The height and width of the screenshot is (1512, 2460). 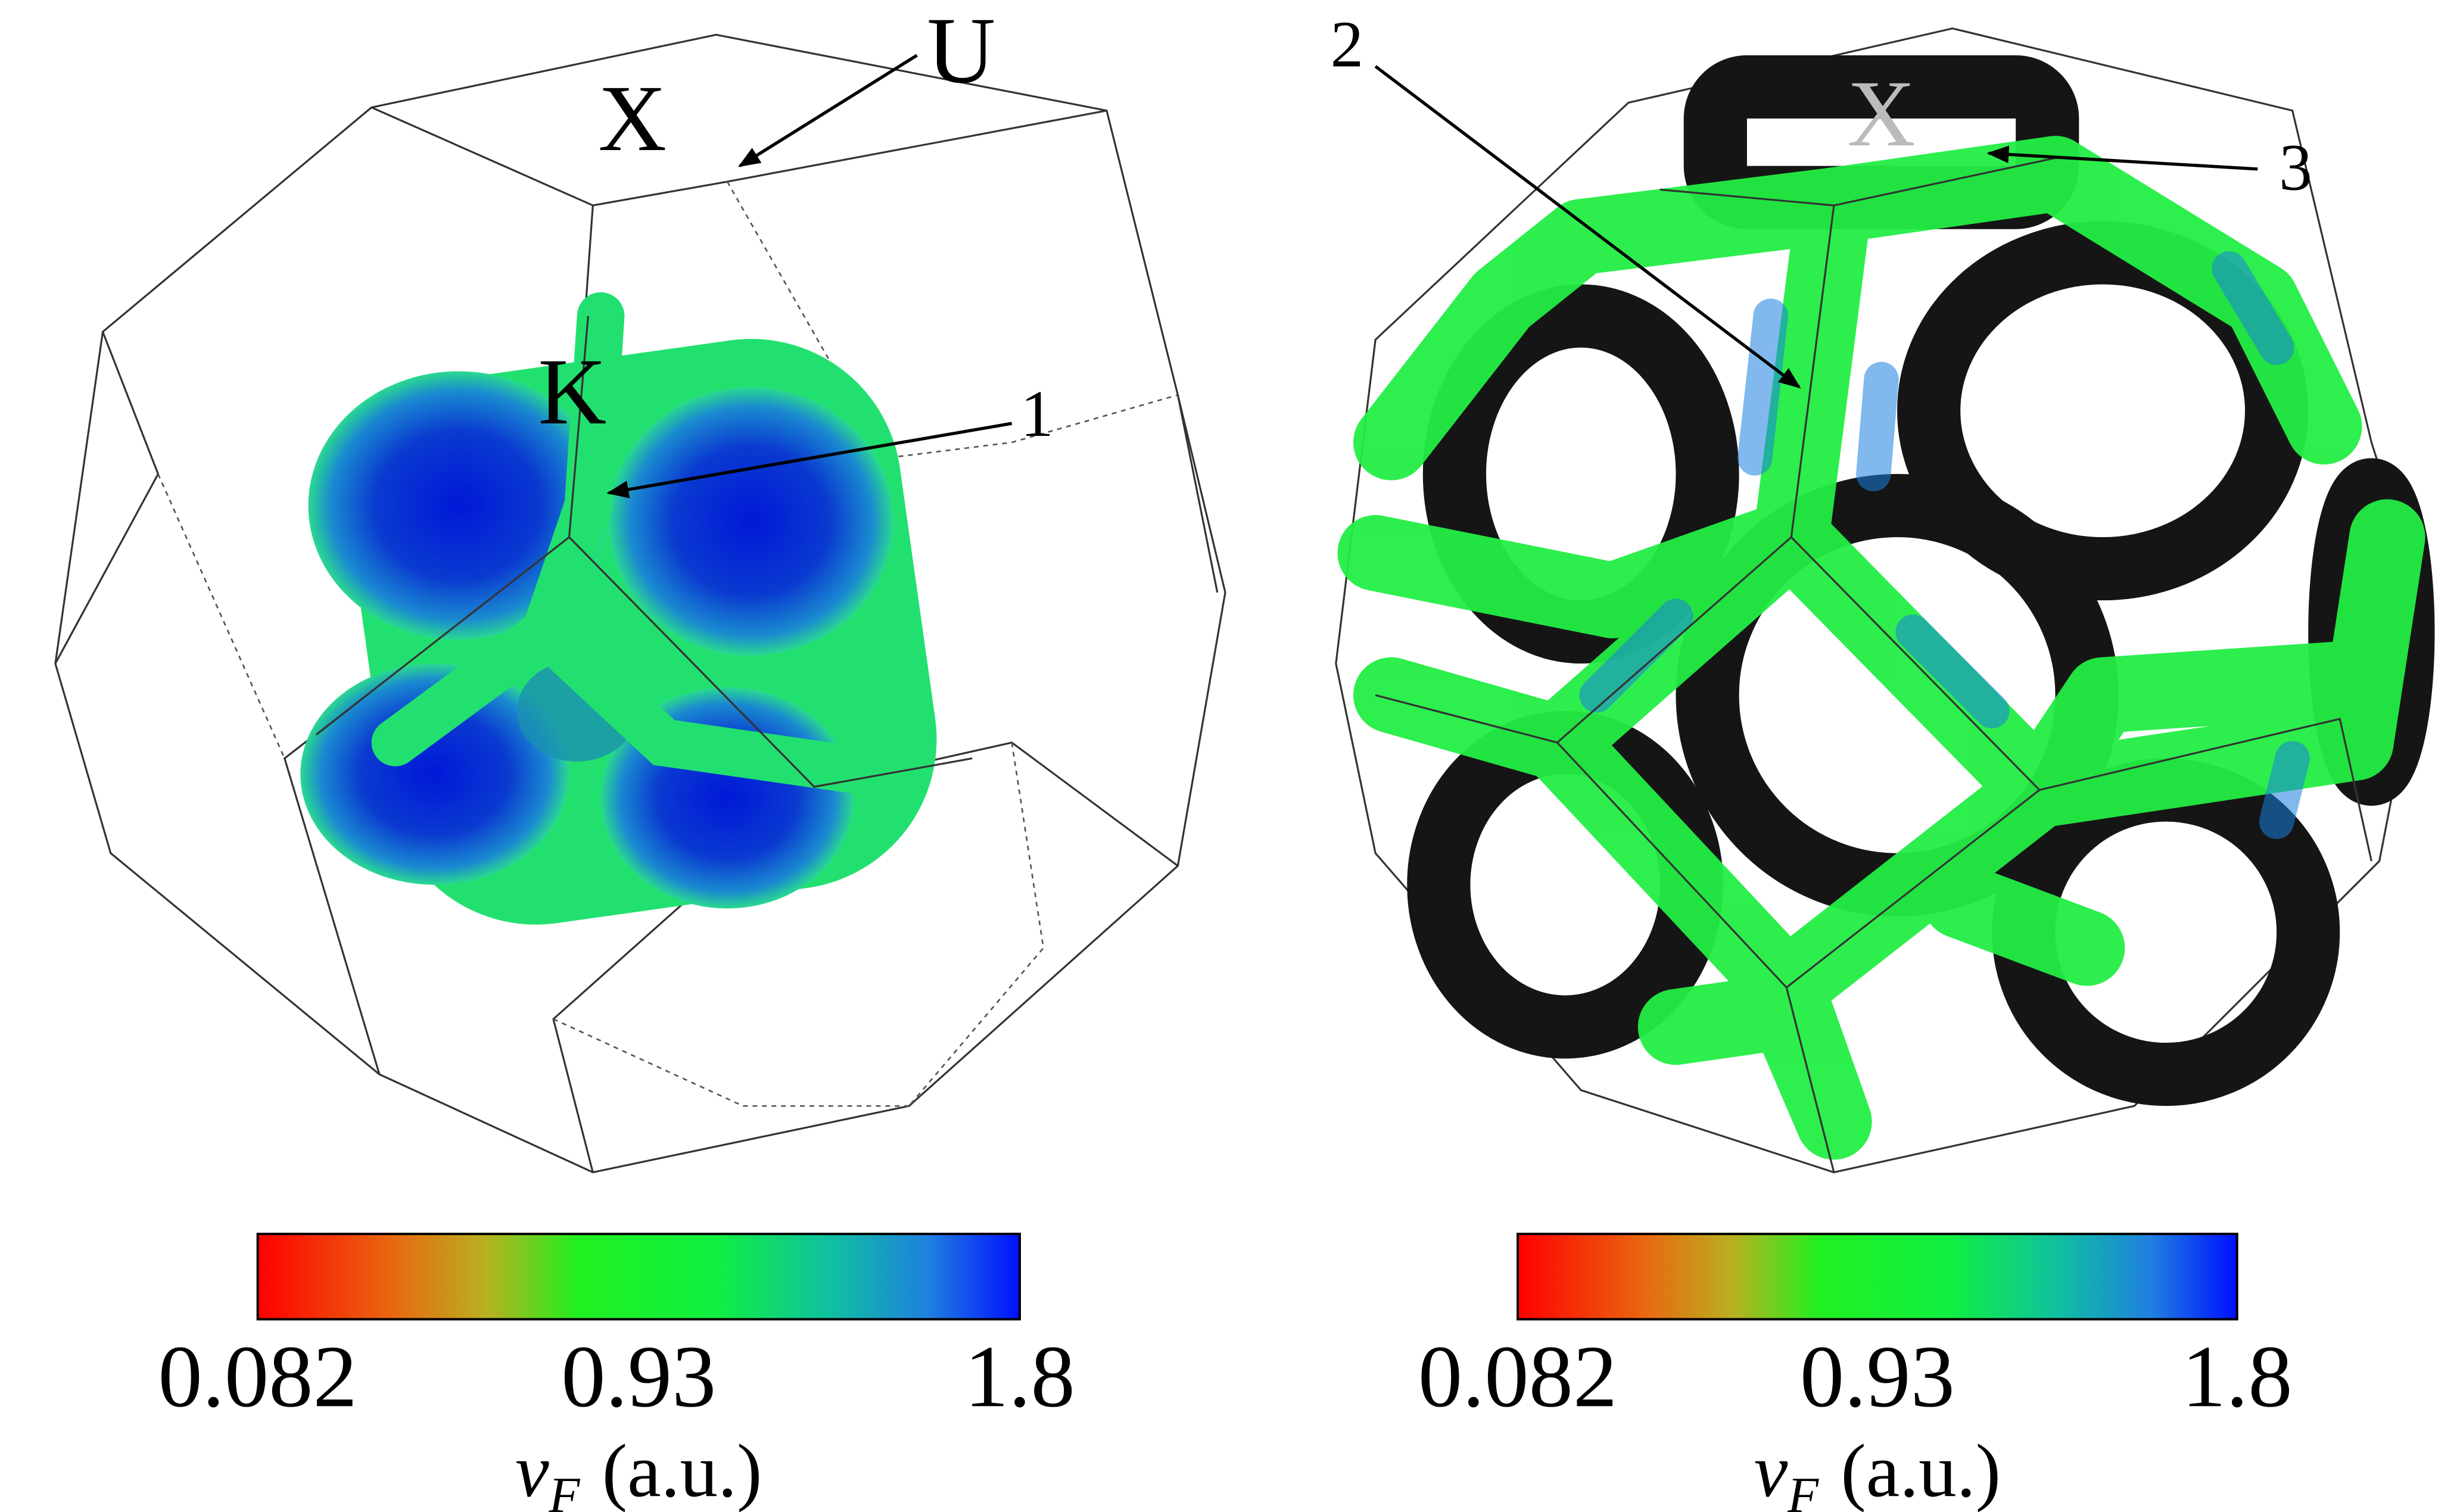 I want to click on label-2: 2, so click(x=1347, y=44).